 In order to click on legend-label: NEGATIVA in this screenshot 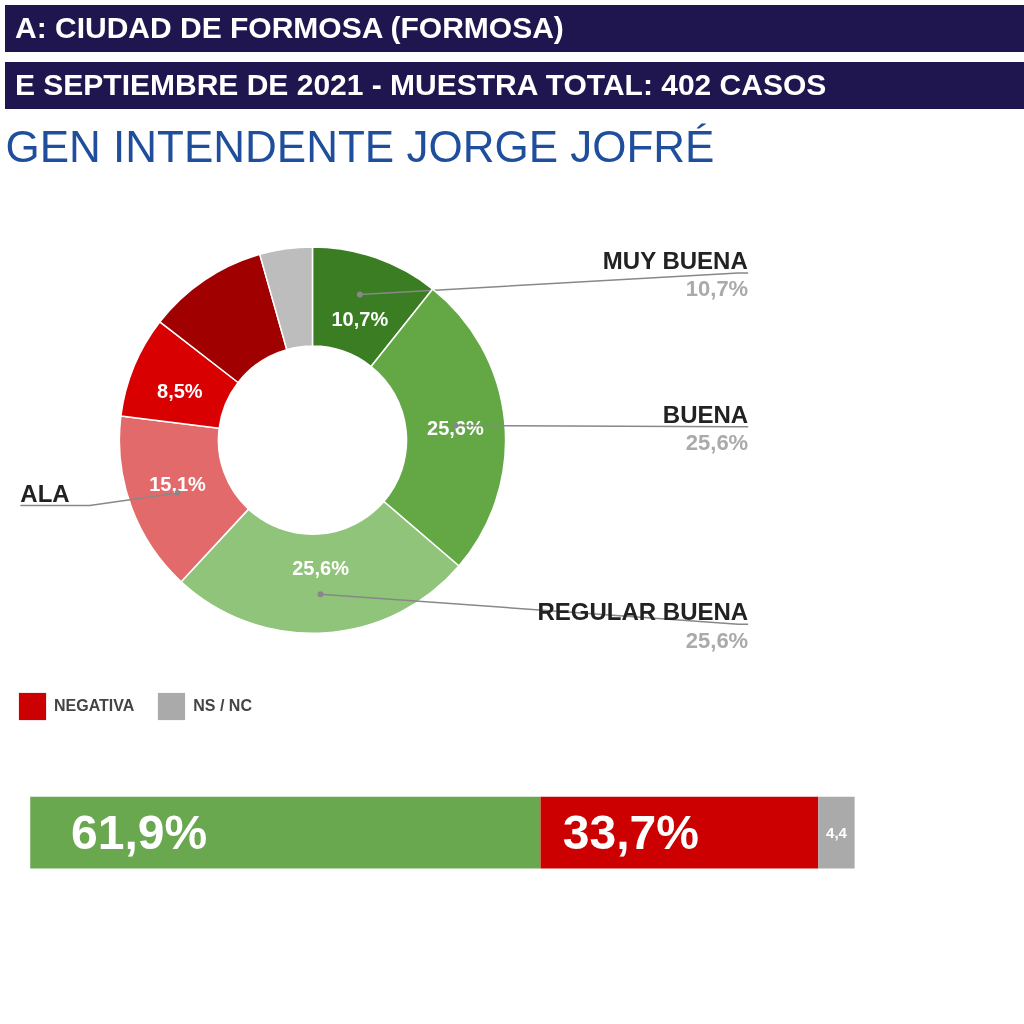, I will do `click(94, 705)`.